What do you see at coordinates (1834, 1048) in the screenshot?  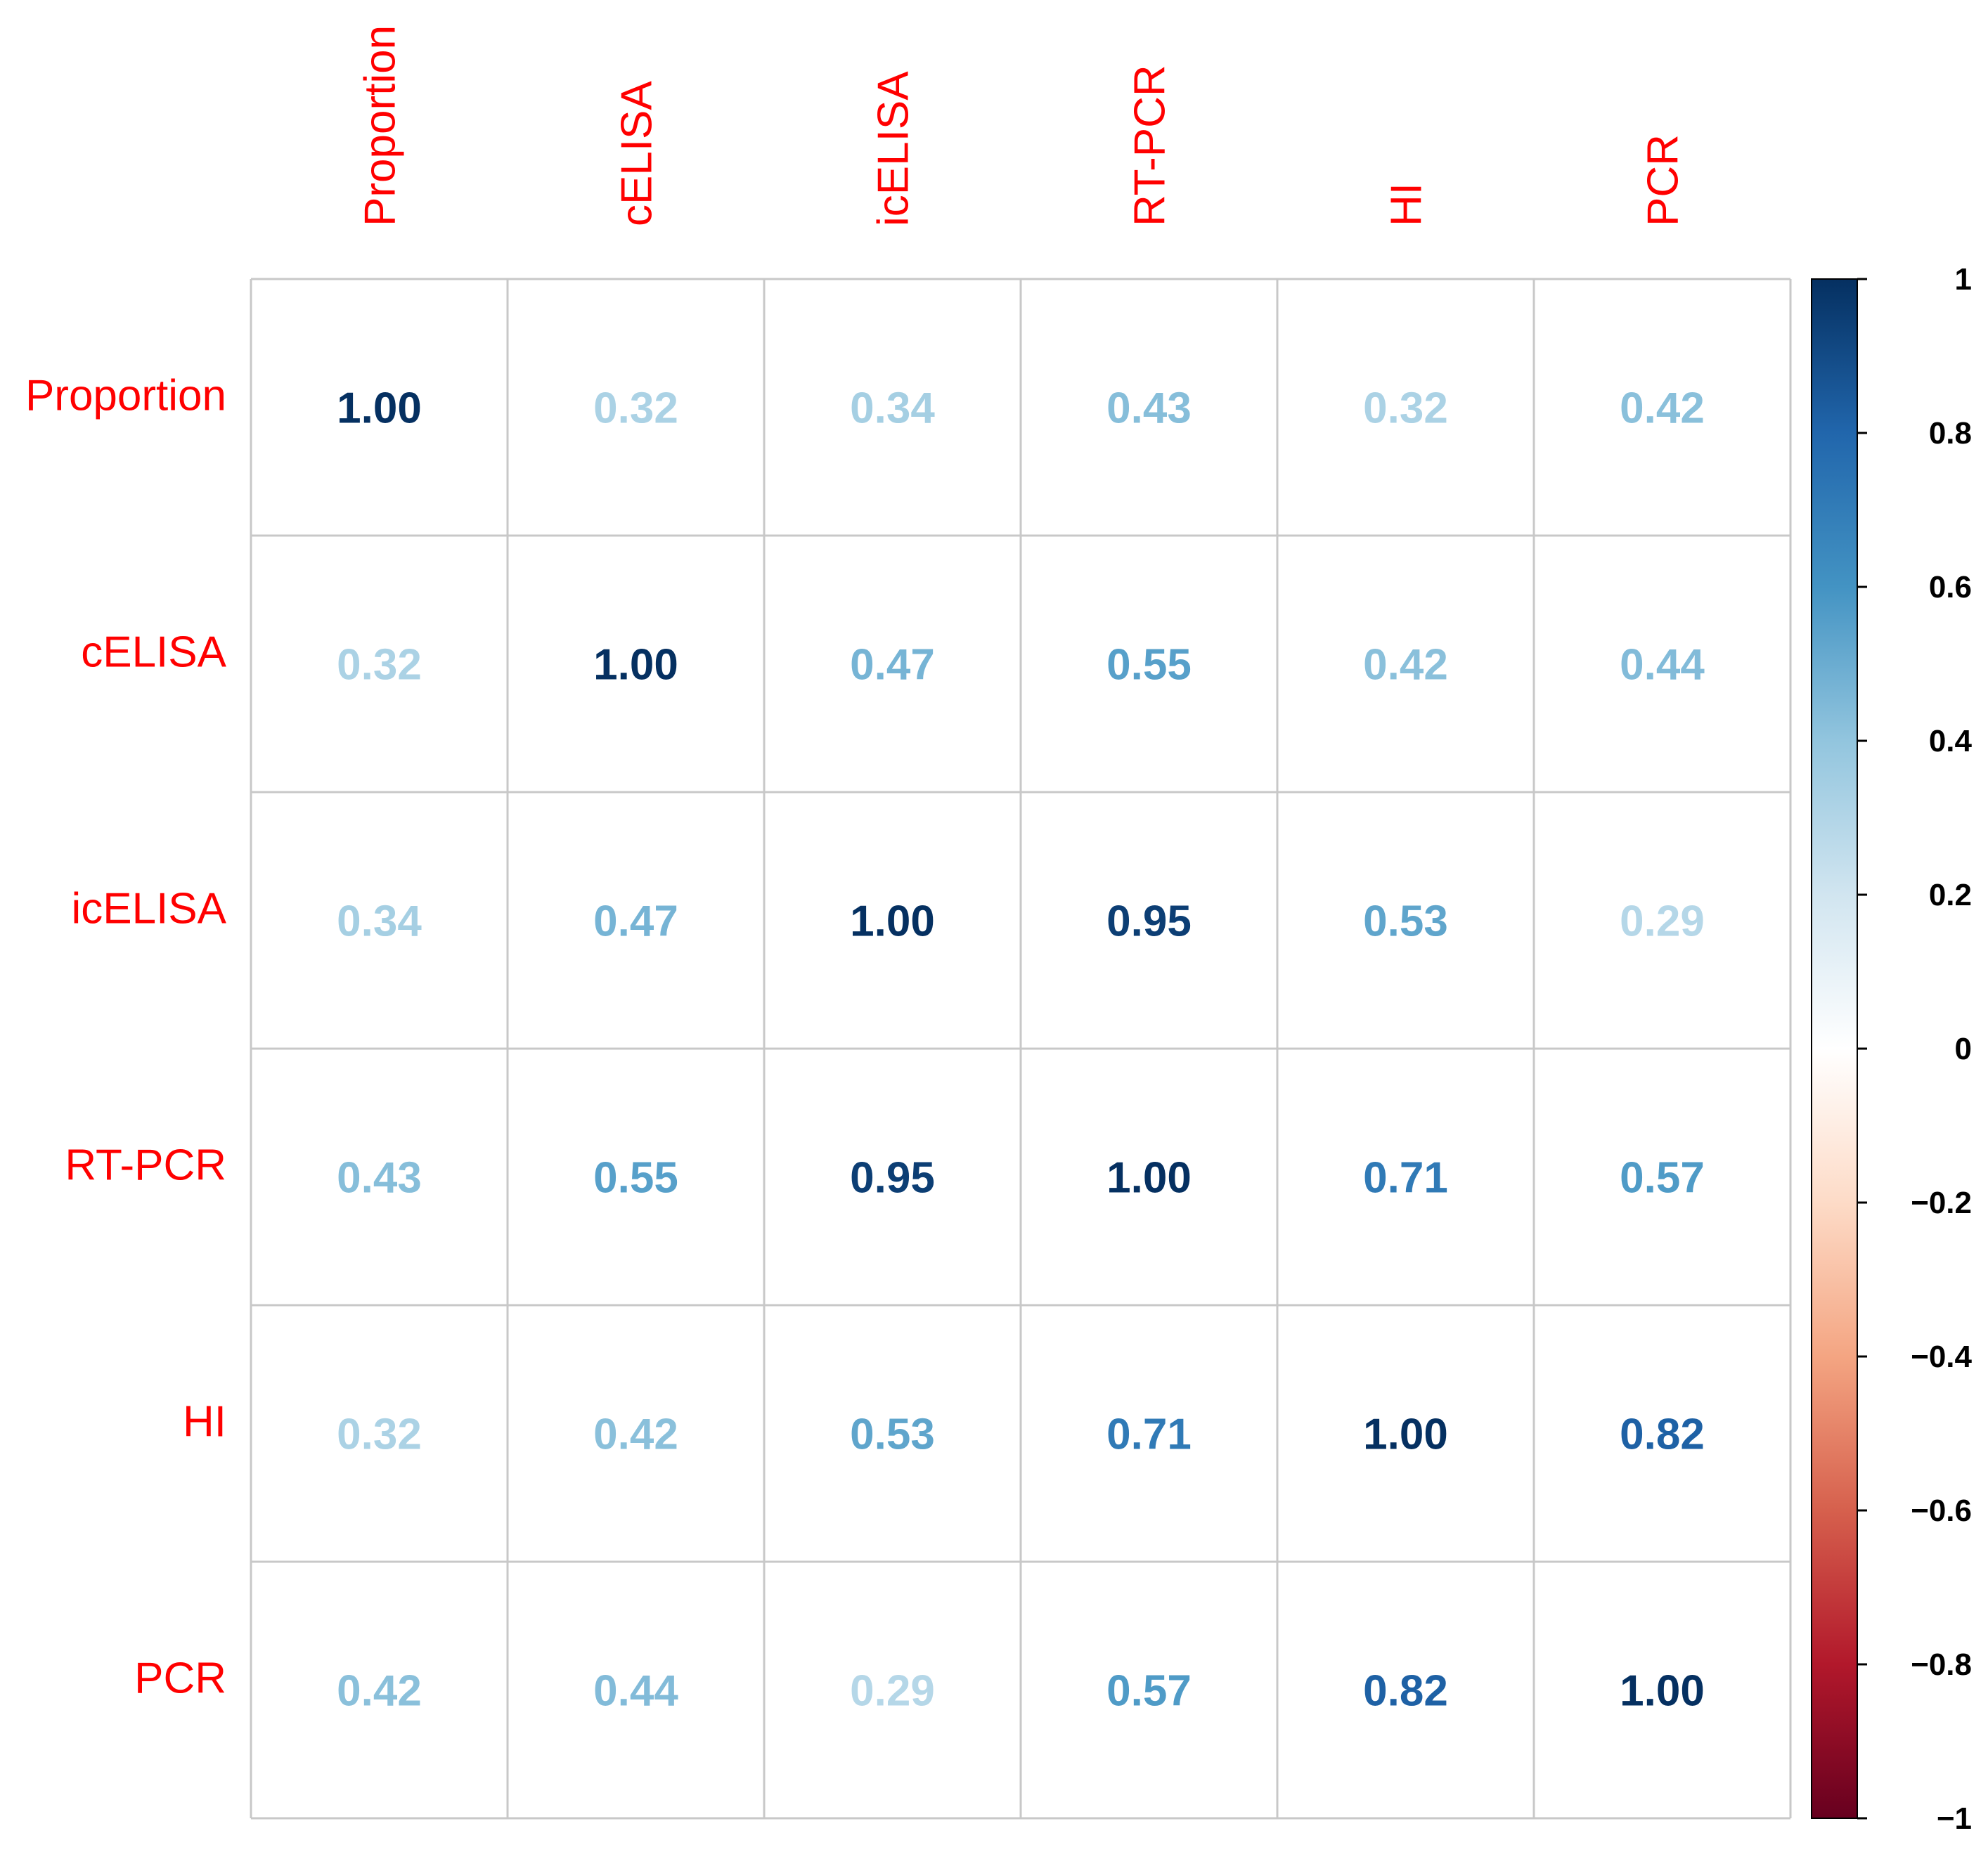 I see `color-bar` at bounding box center [1834, 1048].